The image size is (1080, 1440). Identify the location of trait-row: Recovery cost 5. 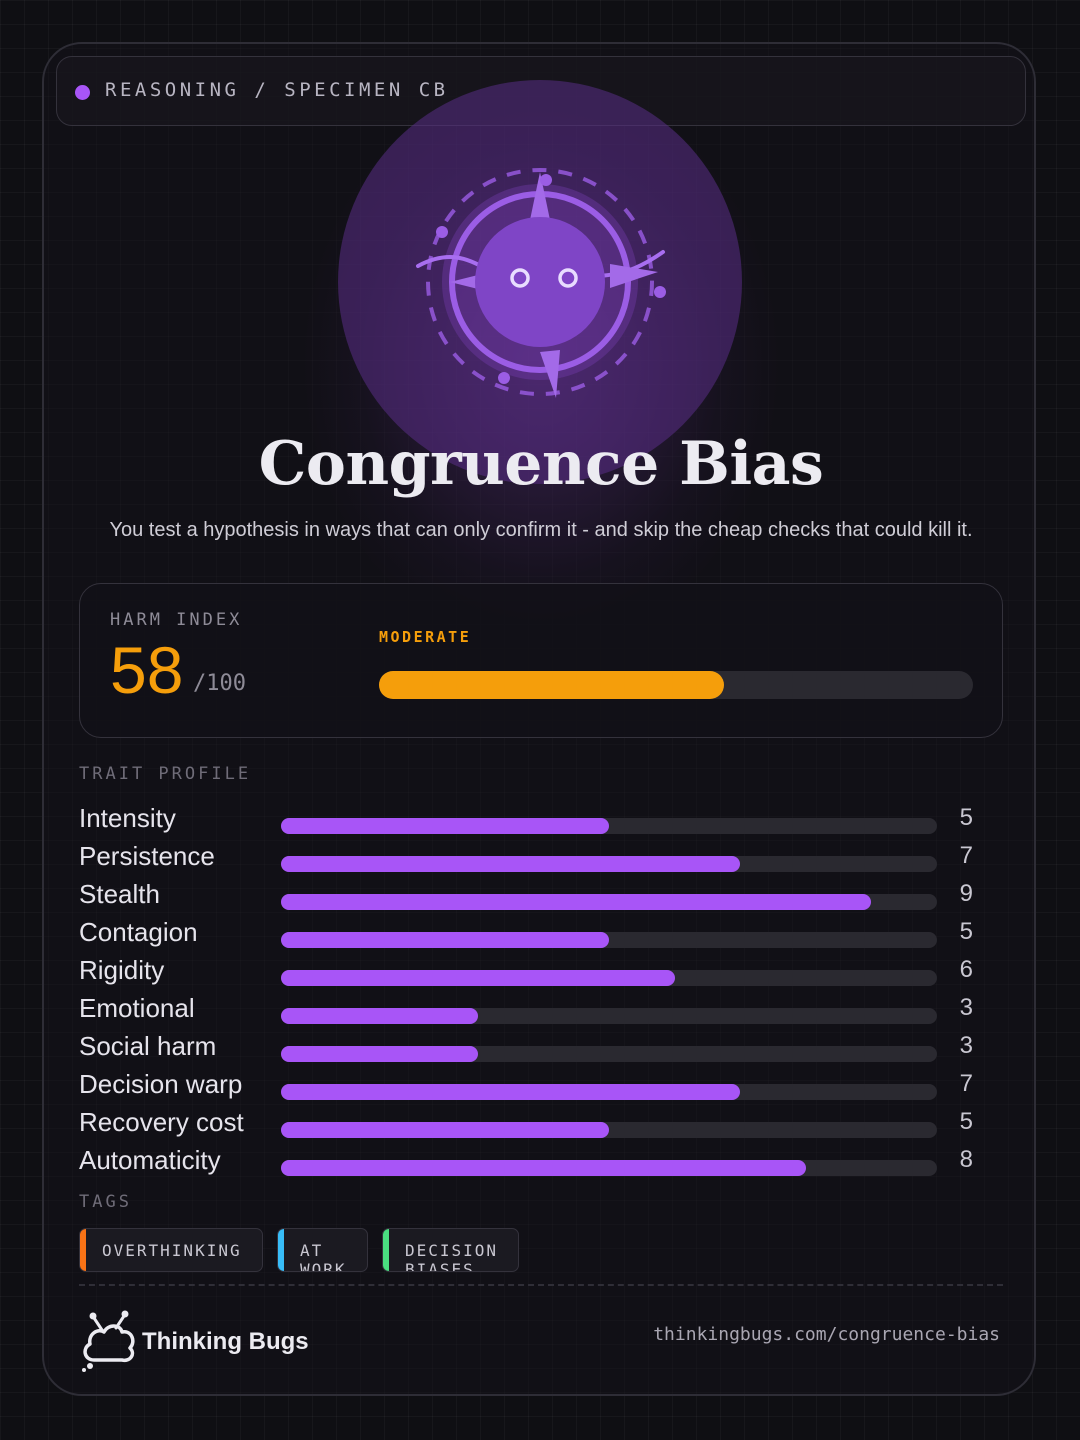
(541, 1124).